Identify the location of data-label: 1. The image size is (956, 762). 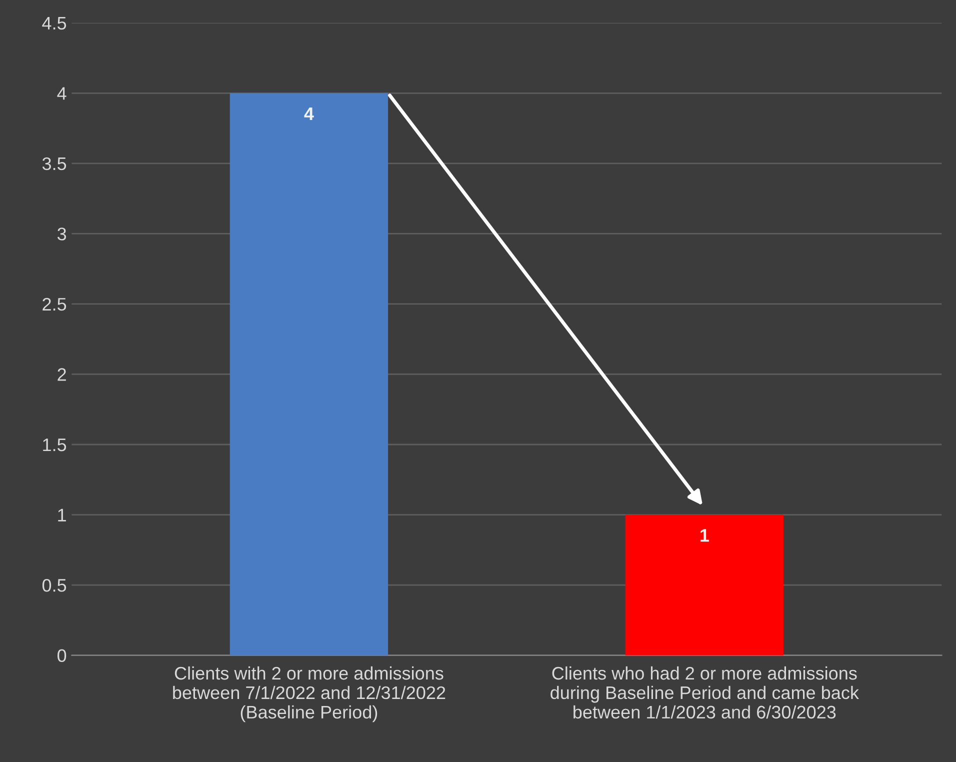
(704, 535).